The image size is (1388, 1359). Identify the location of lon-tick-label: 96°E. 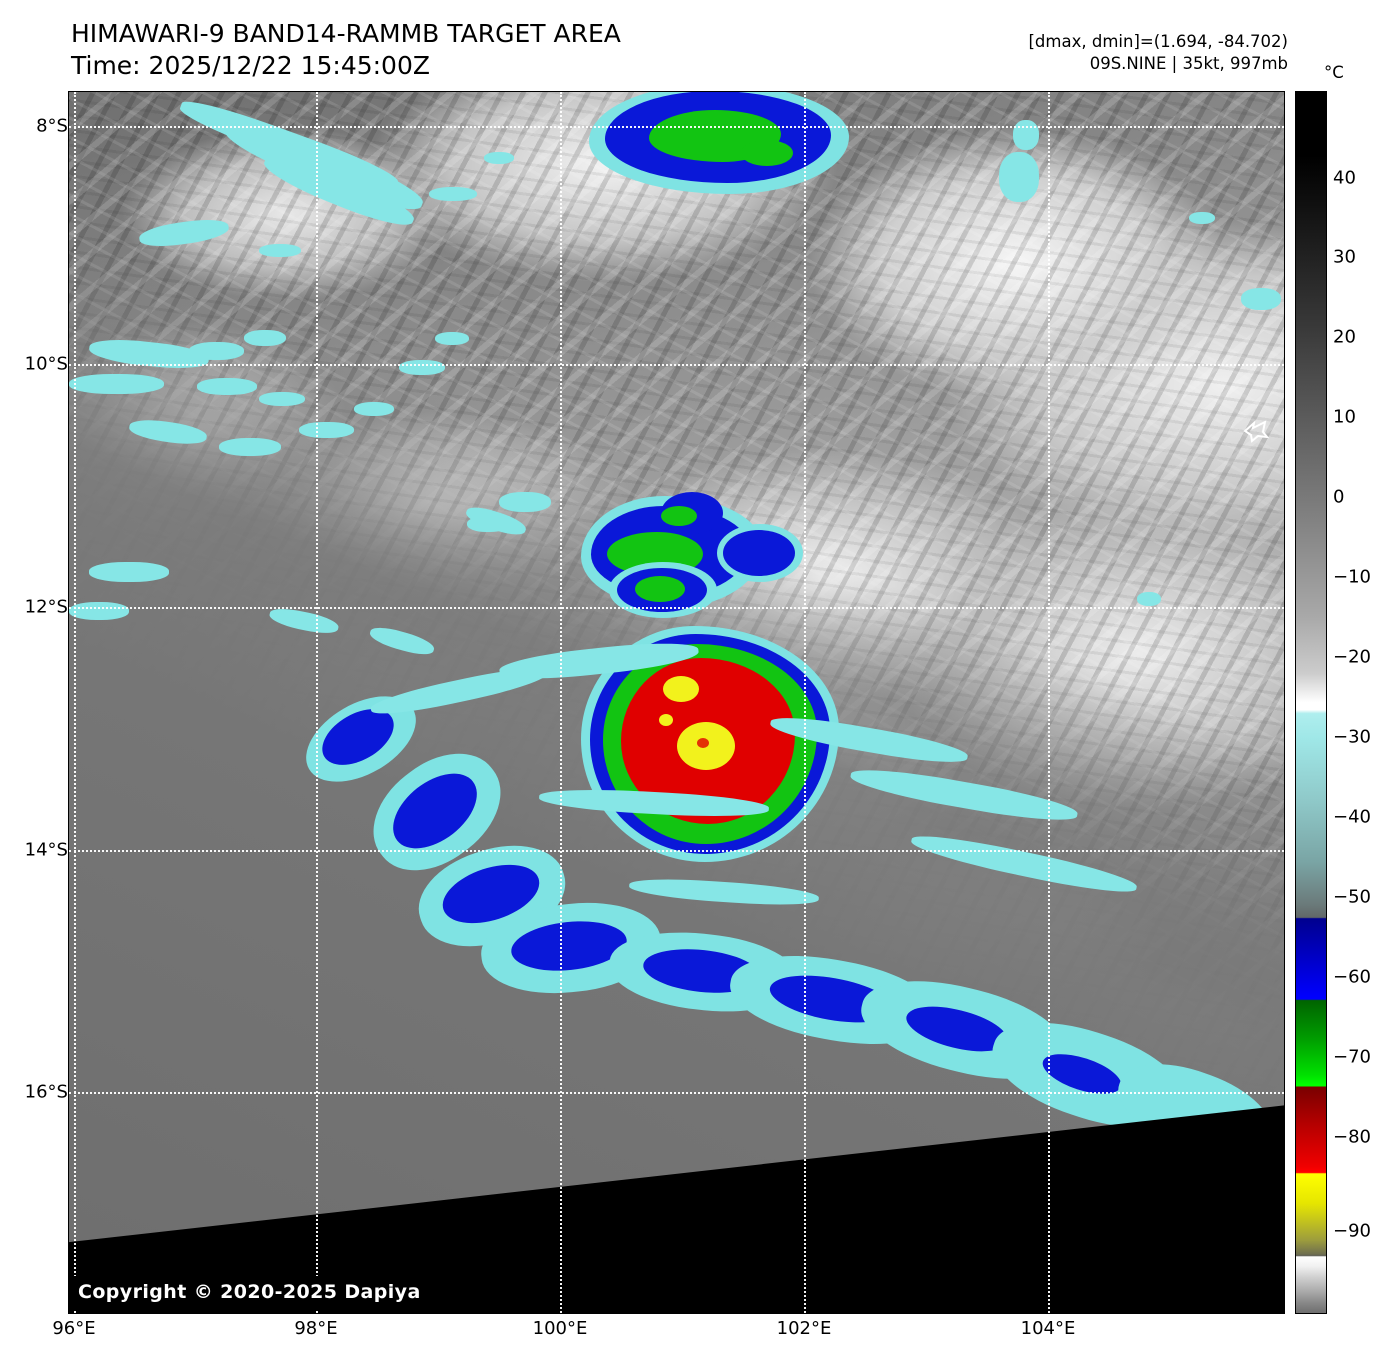
(74, 1328).